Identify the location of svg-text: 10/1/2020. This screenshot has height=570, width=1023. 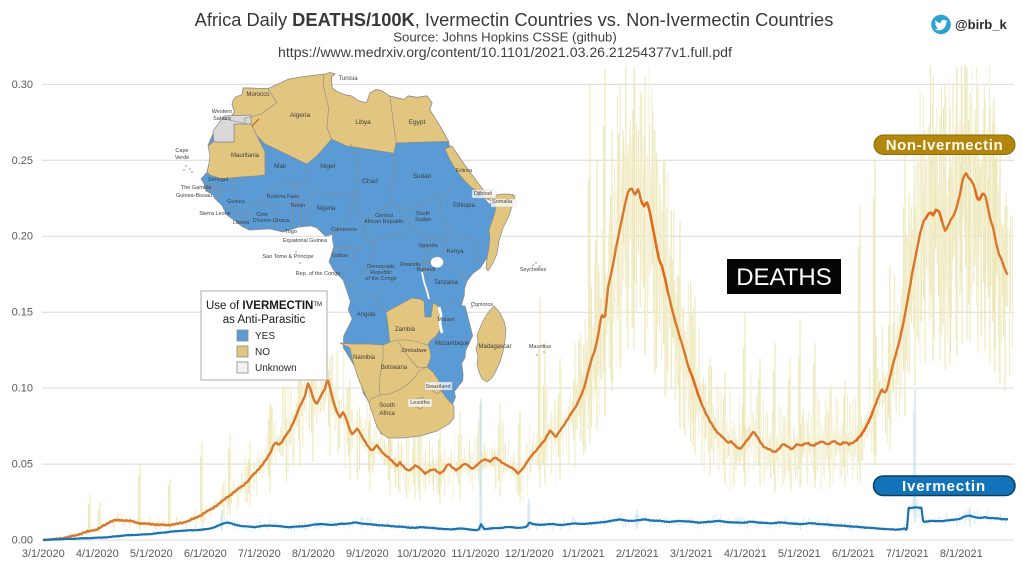
(421, 554).